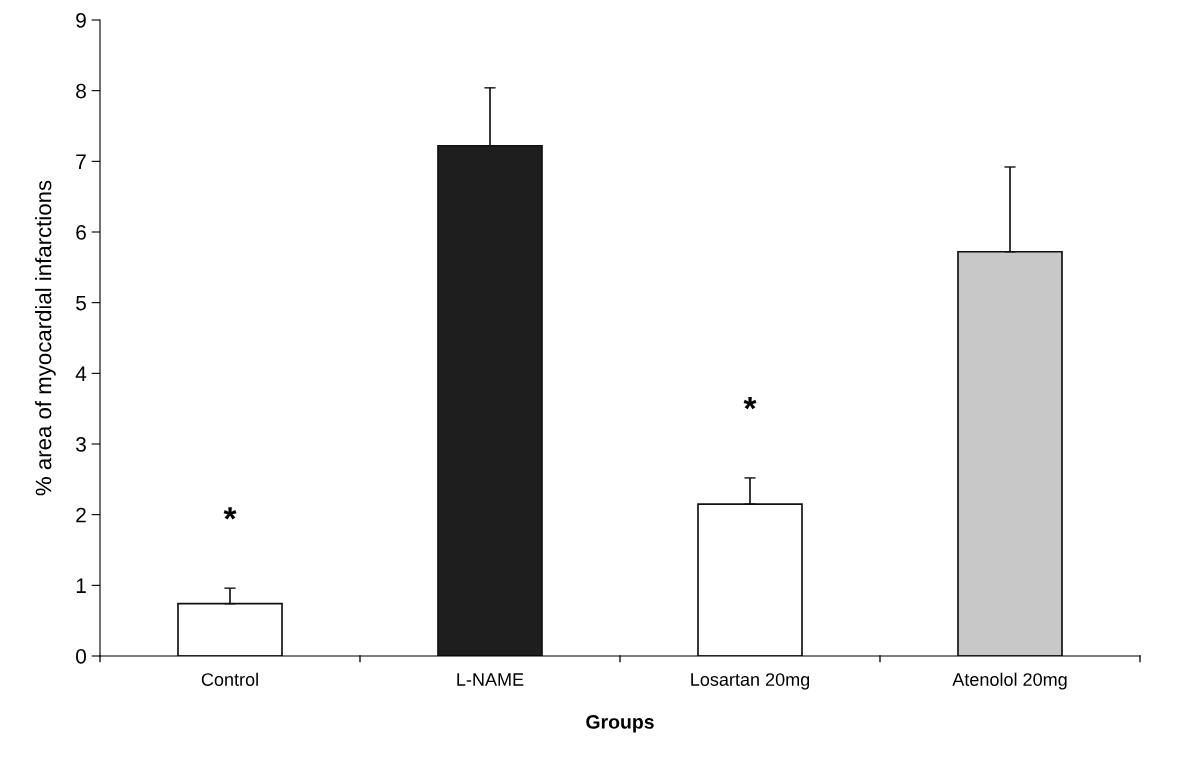 The width and height of the screenshot is (1180, 767). Describe the element at coordinates (81, 20) in the screenshot. I see `y-tick-label: 9` at that location.